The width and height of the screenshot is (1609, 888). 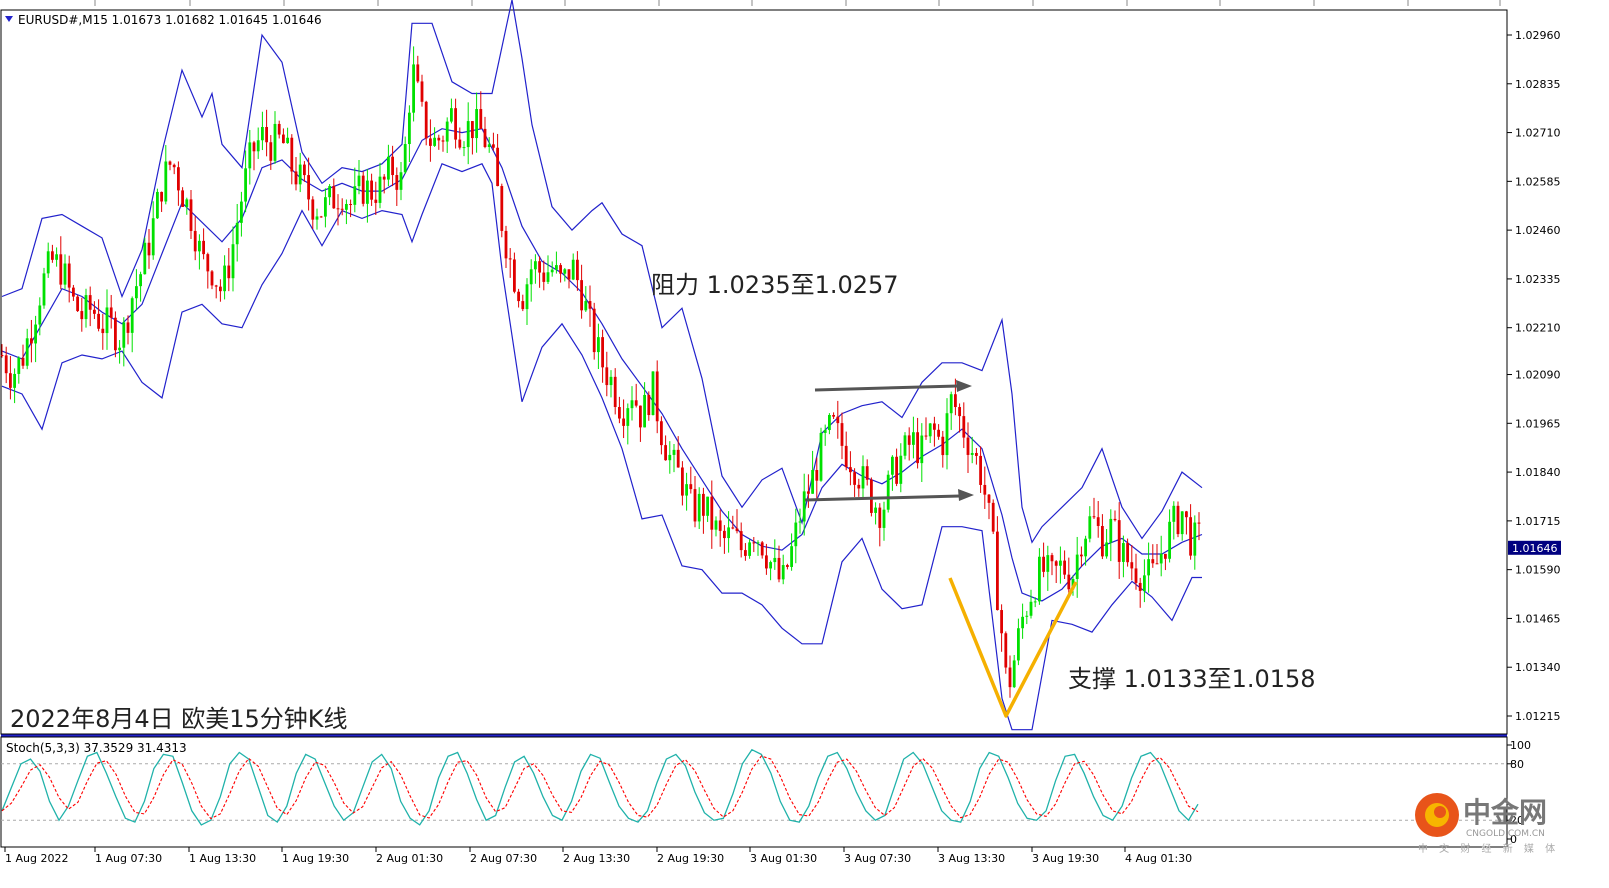 What do you see at coordinates (1013, 647) in the screenshot?
I see `support-v-line` at bounding box center [1013, 647].